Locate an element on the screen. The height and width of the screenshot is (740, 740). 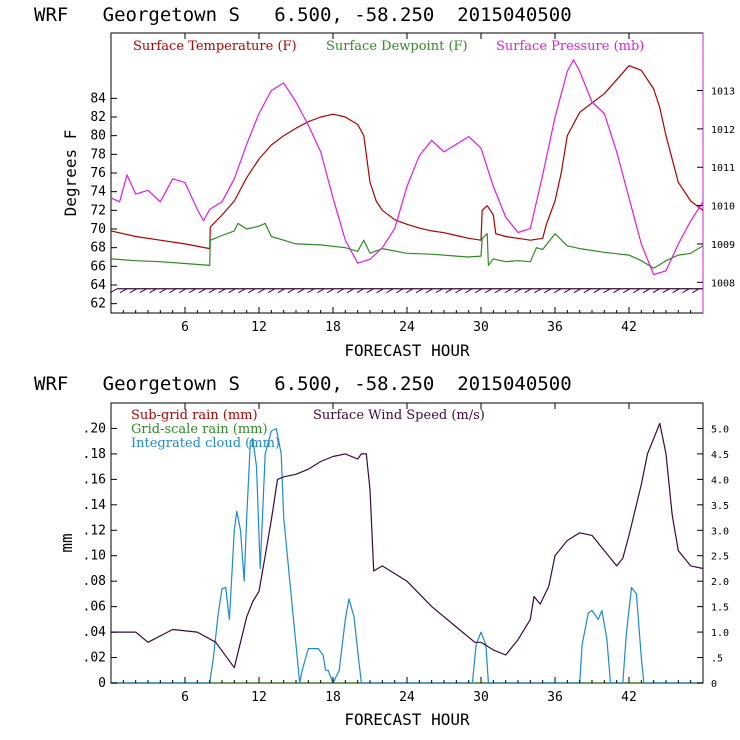
y2-tick-label: 1.5 is located at coordinates (720, 608).